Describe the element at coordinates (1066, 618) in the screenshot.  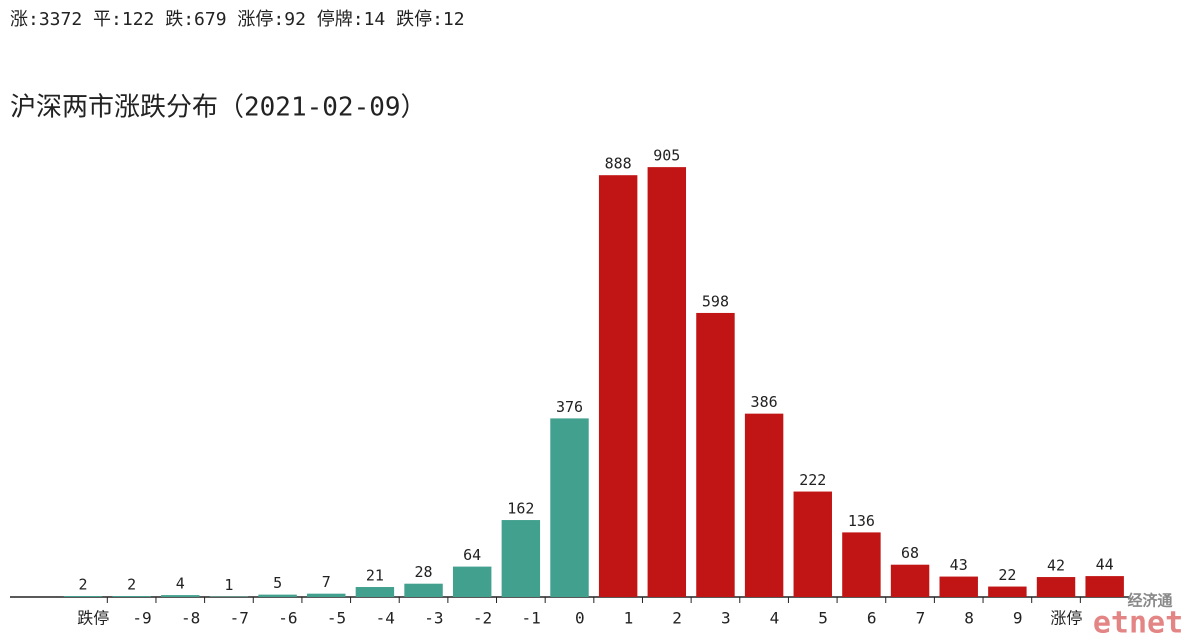
I see `x-tick-label: 涨停` at that location.